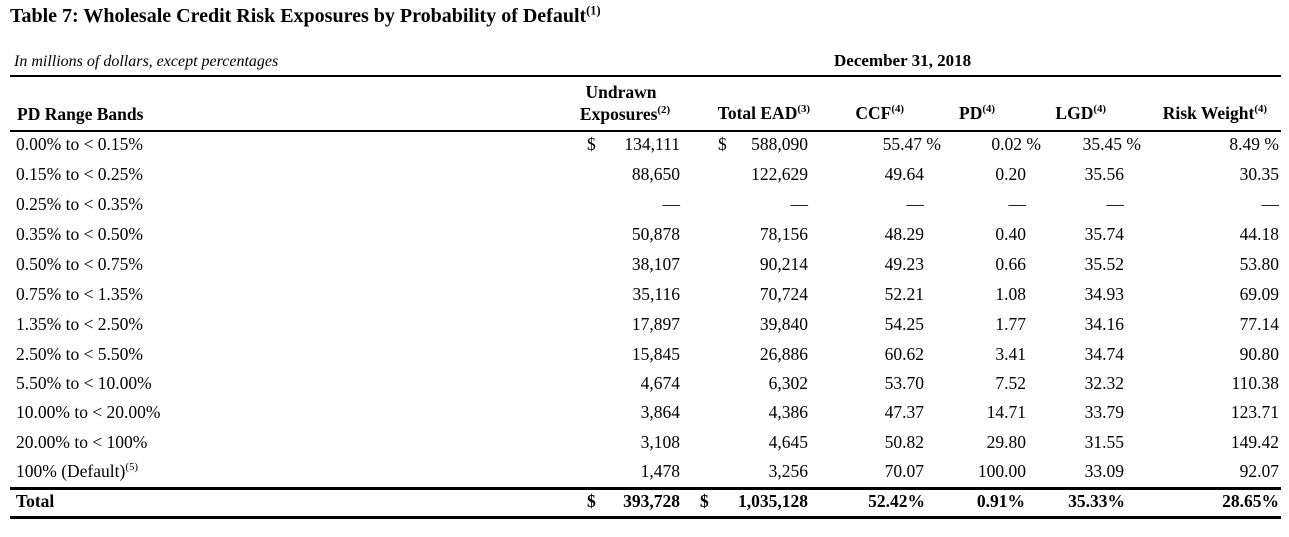 The image size is (1289, 537). I want to click on total-ead-cell: 1,035,128, so click(773, 501).